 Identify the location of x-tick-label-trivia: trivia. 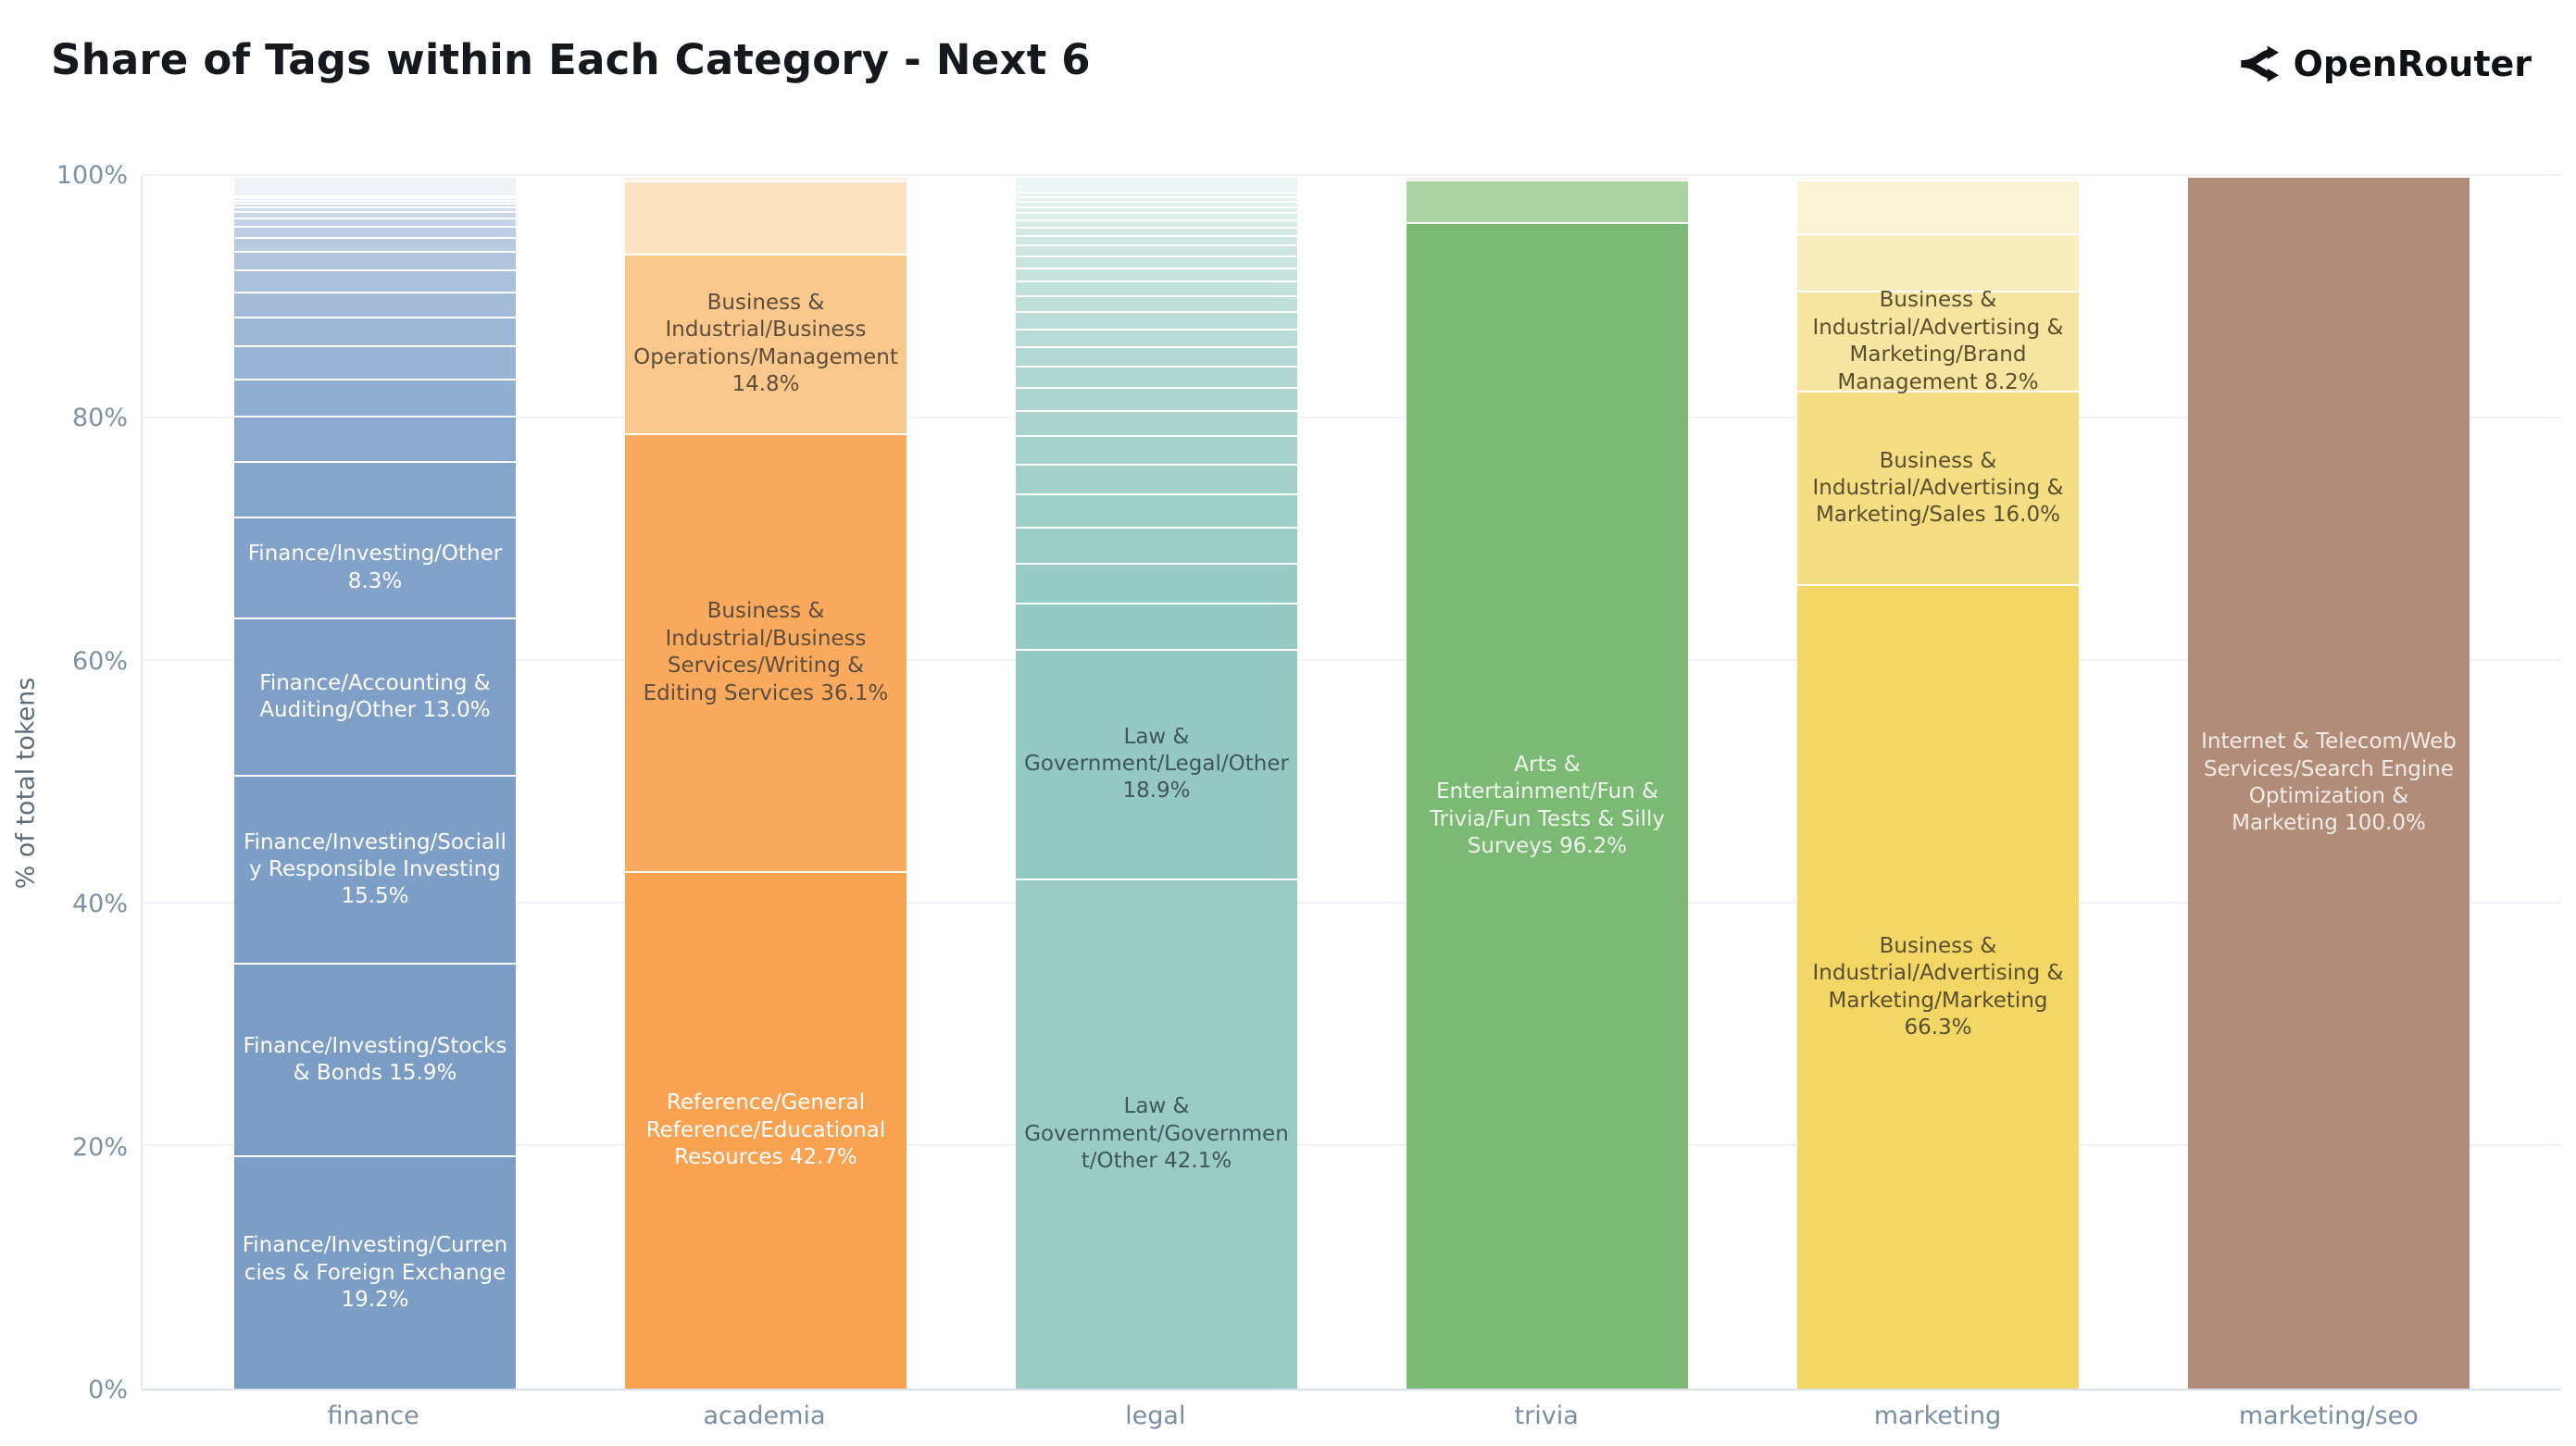
(1546, 1416).